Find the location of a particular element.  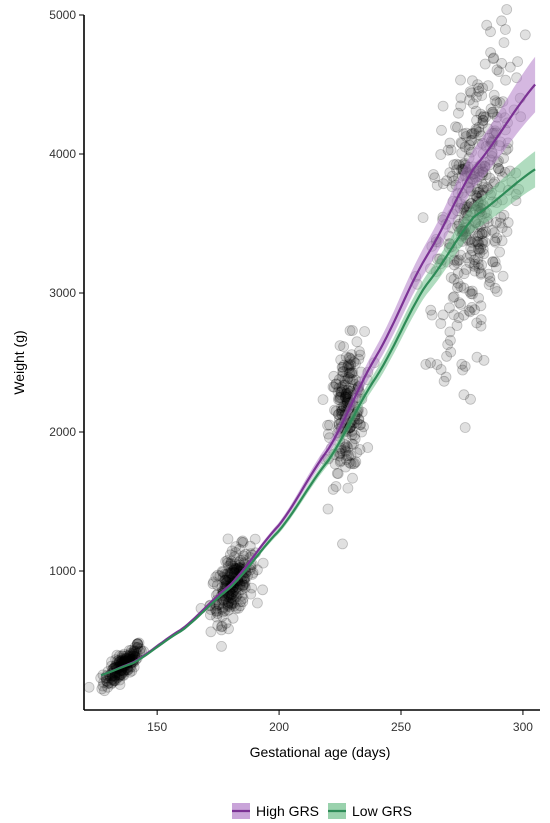

y-tick-label: 5000 is located at coordinates (62, 15).